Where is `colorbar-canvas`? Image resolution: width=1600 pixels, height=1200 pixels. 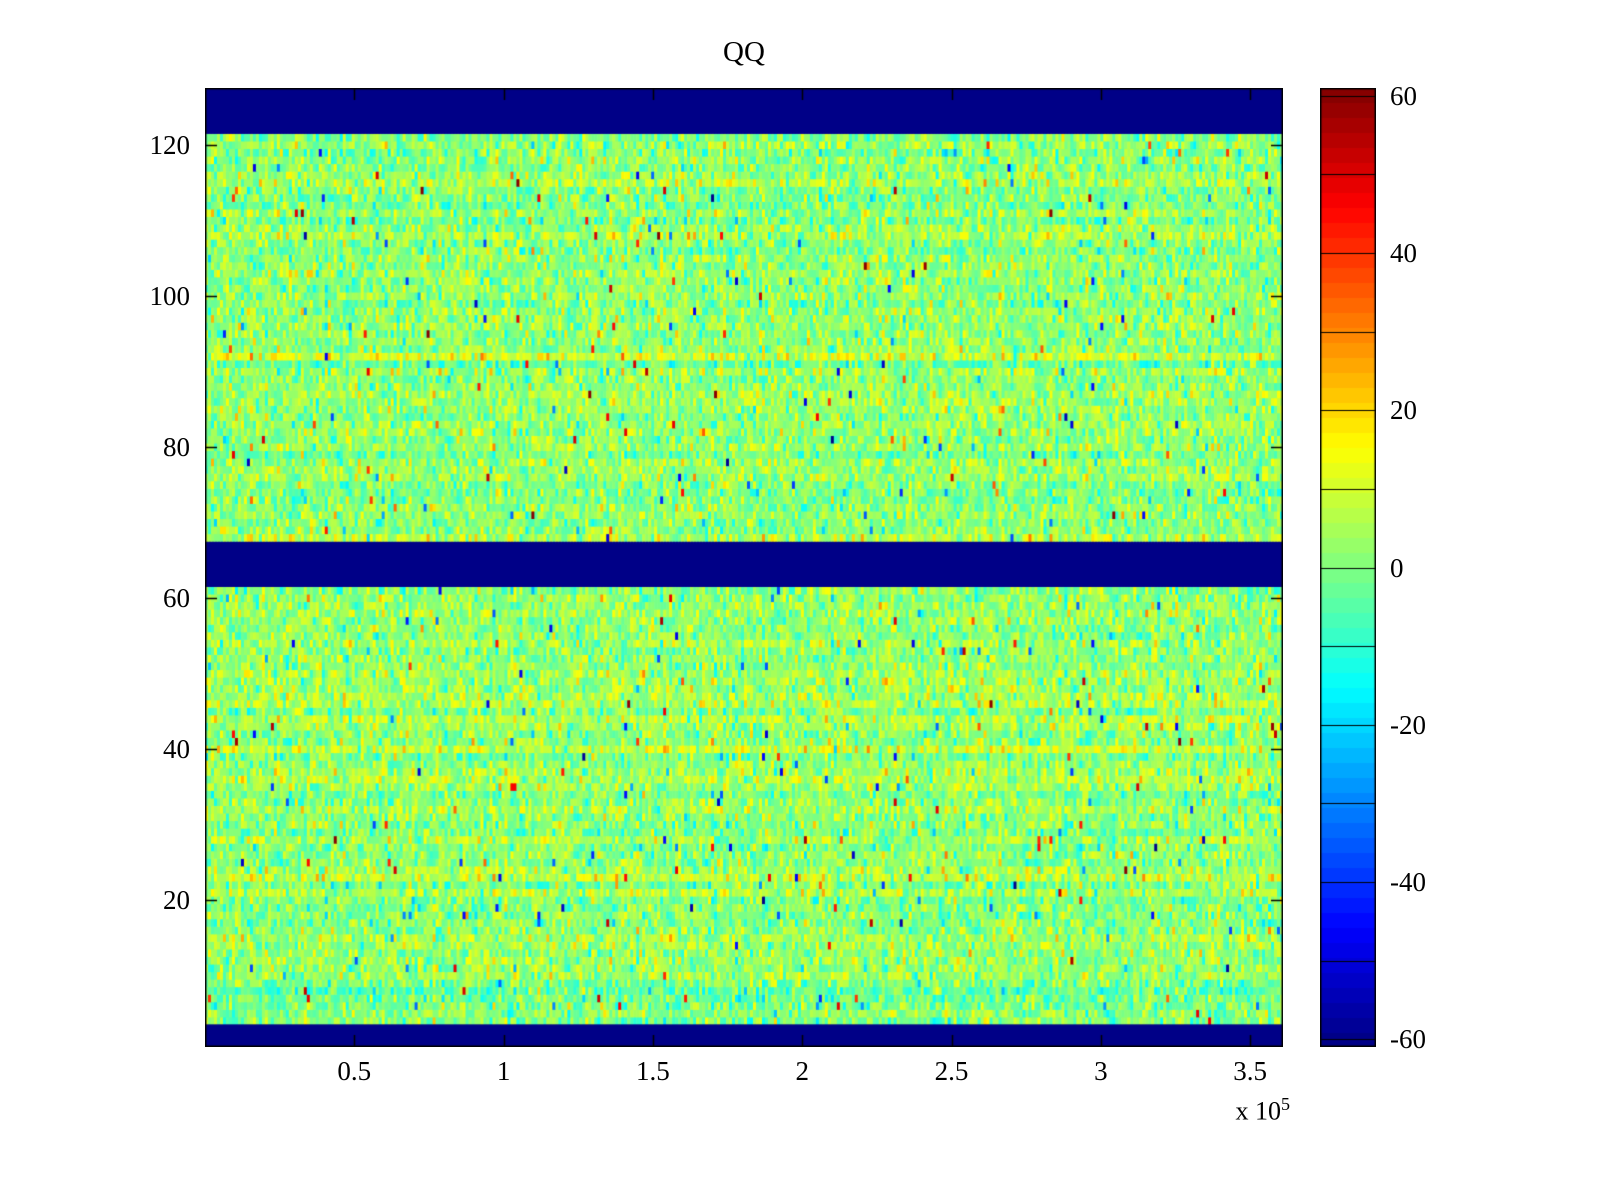
colorbar-canvas is located at coordinates (1348, 567).